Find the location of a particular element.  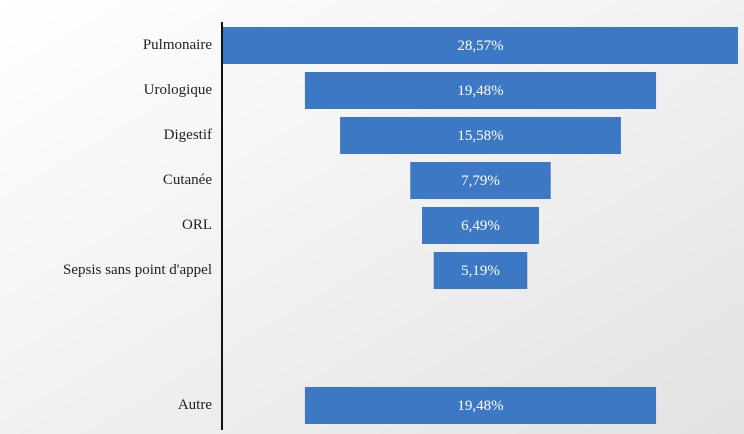

category-label: Digestif is located at coordinates (188, 135).